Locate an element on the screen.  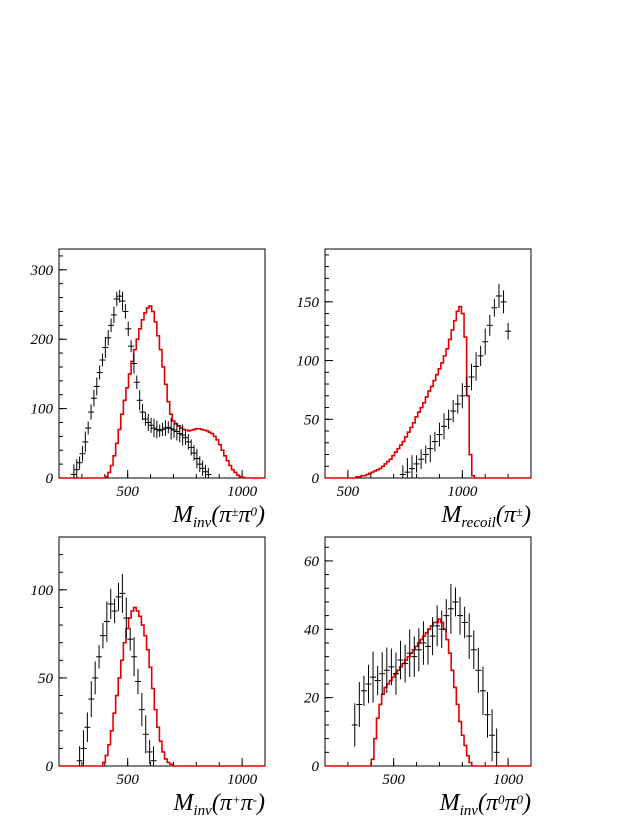
y-tick-label: 20 is located at coordinates (312, 699).